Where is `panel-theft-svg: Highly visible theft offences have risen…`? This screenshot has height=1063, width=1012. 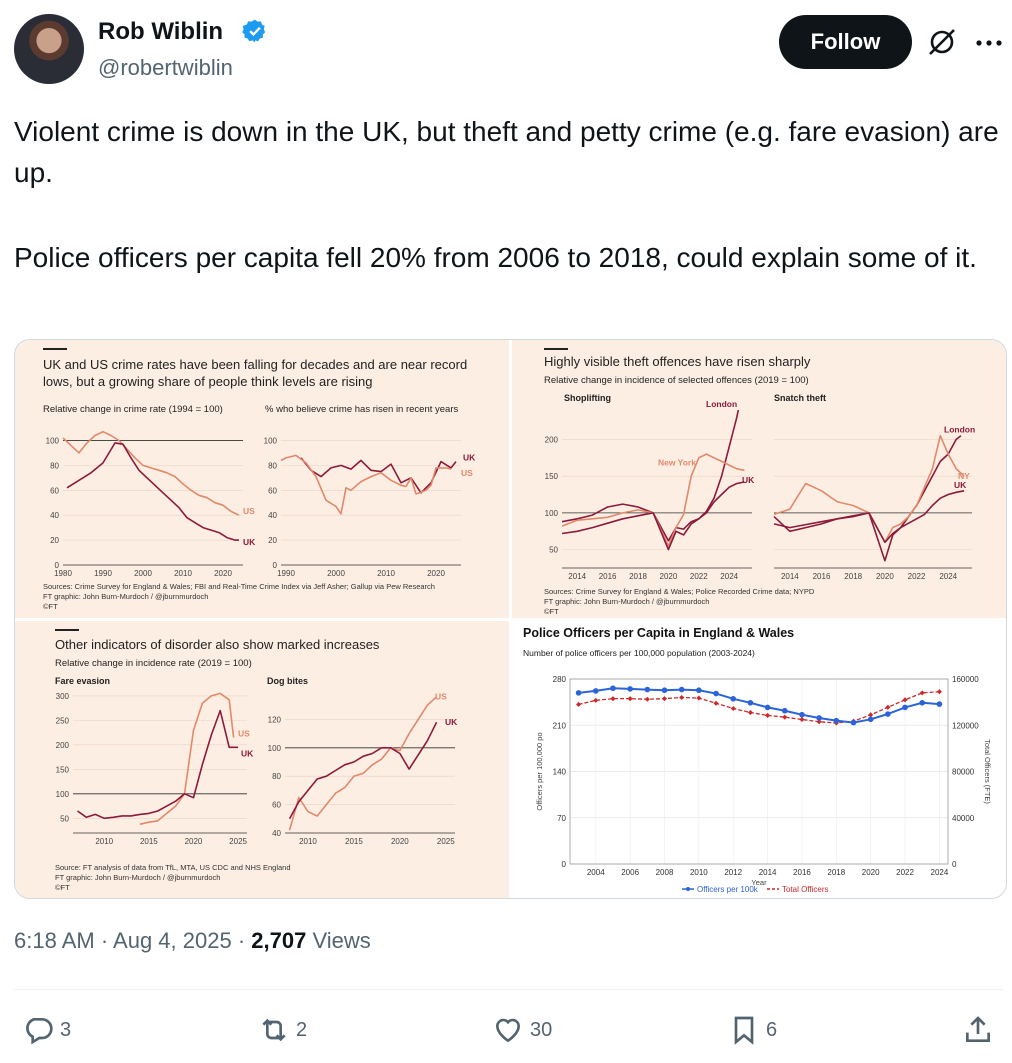
panel-theft-svg: Highly visible theft offences have risen… is located at coordinates (759, 482).